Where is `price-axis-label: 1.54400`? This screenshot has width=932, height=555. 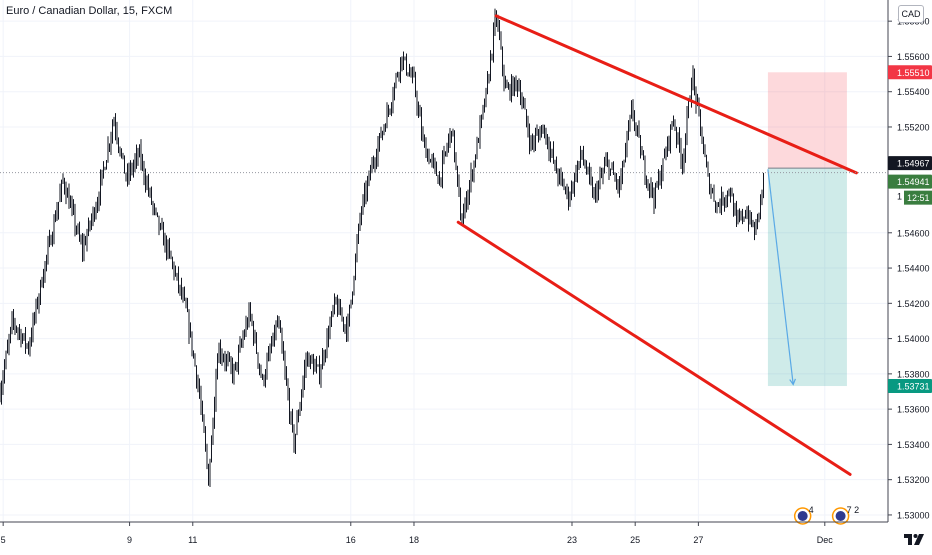 price-axis-label: 1.54400 is located at coordinates (913, 269).